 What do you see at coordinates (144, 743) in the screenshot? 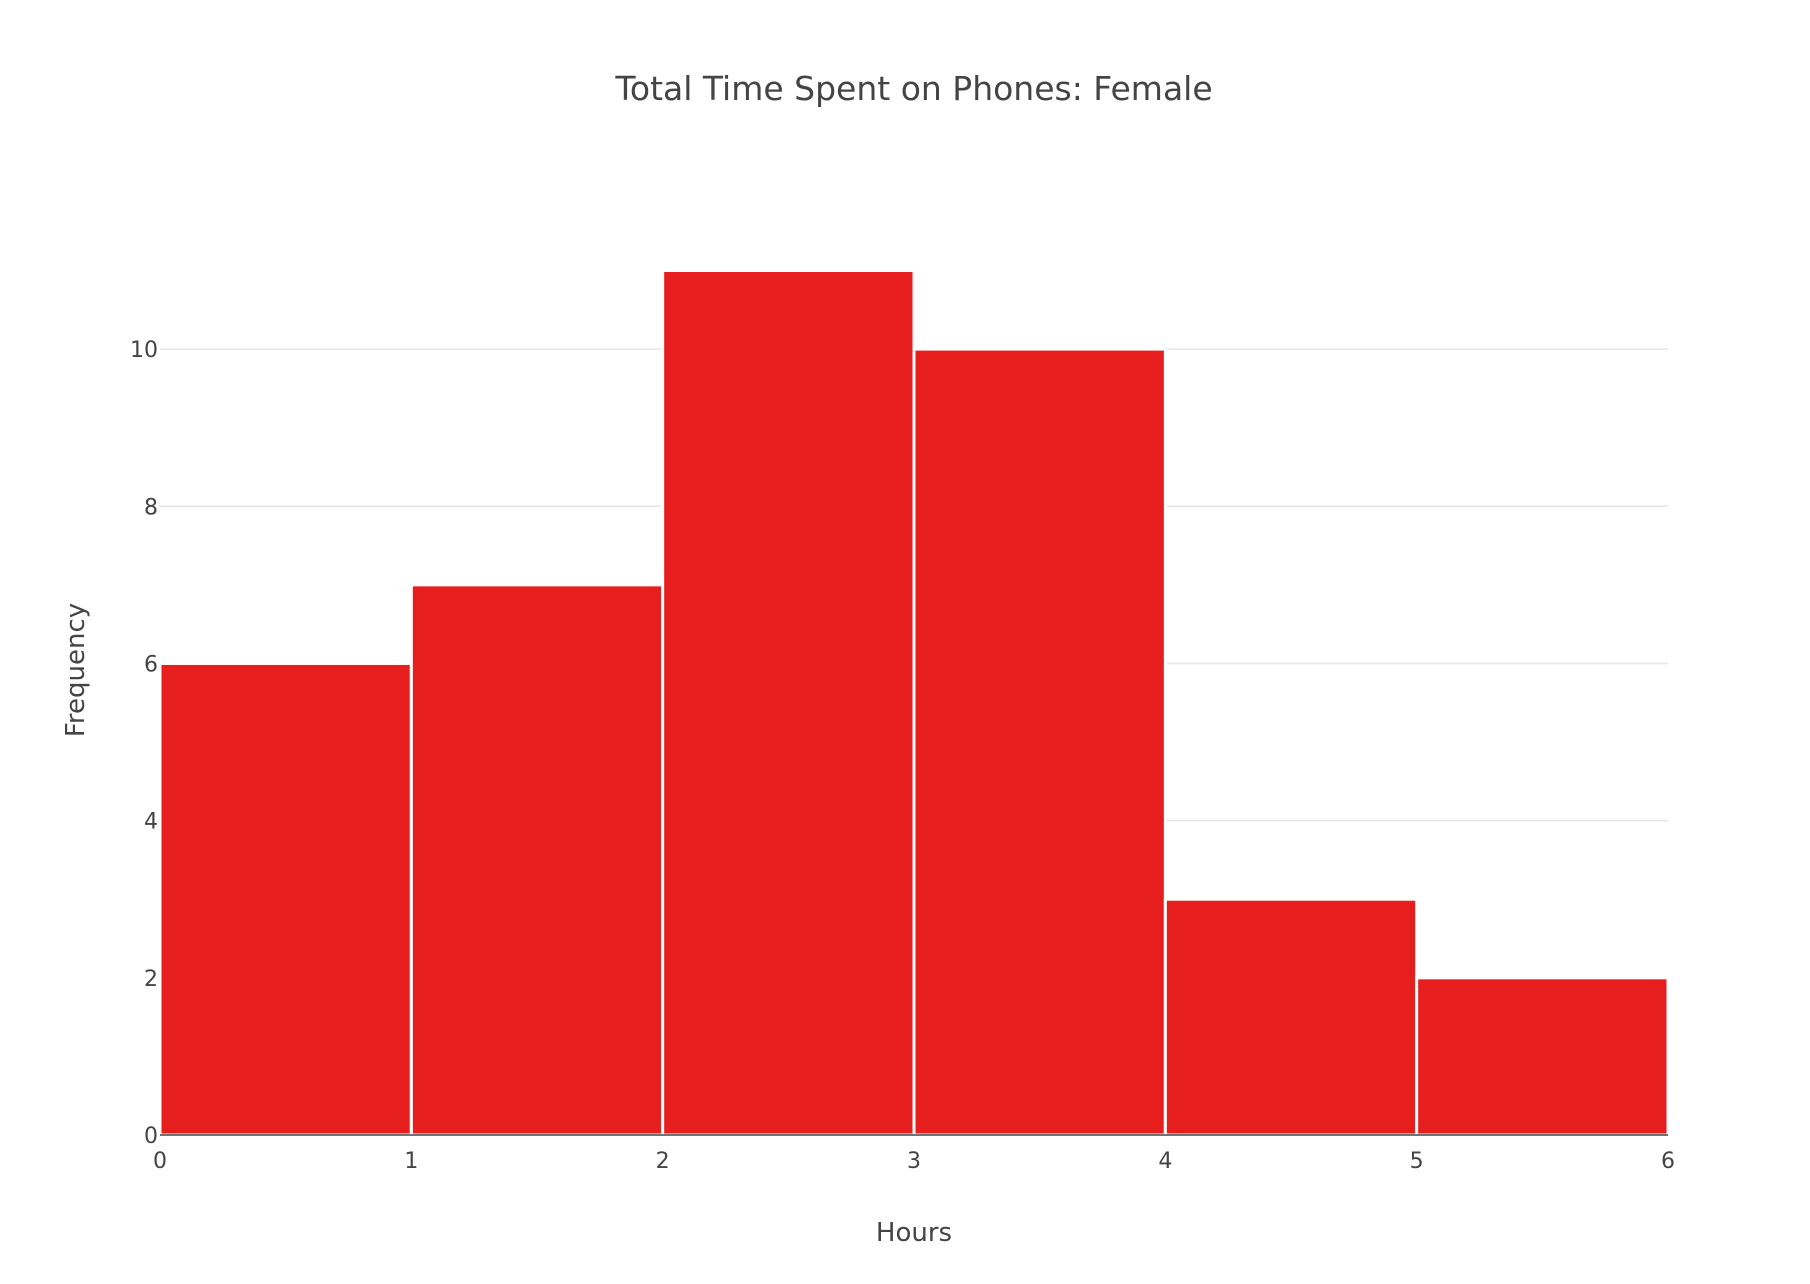
I see `y-tick-labels: 0 2 4 6 8 10` at bounding box center [144, 743].